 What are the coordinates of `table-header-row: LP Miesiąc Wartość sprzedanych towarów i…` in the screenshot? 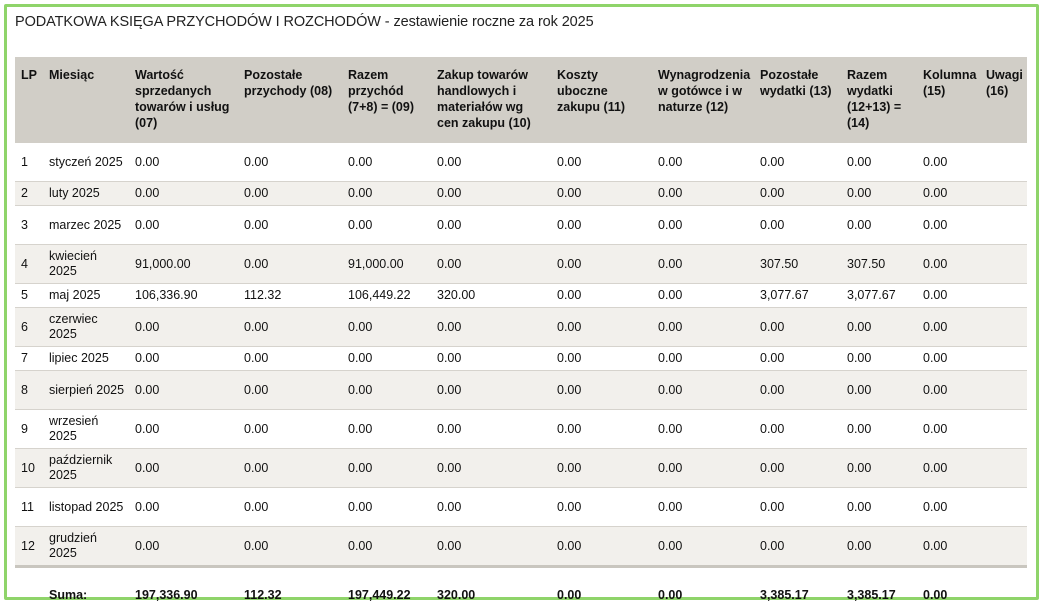 It's located at (521, 100).